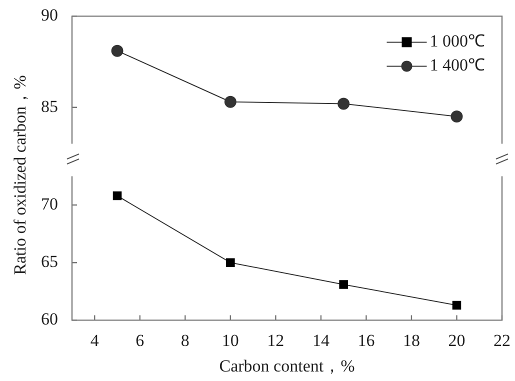  I want to click on y-tick-label: 65, so click(49, 262).